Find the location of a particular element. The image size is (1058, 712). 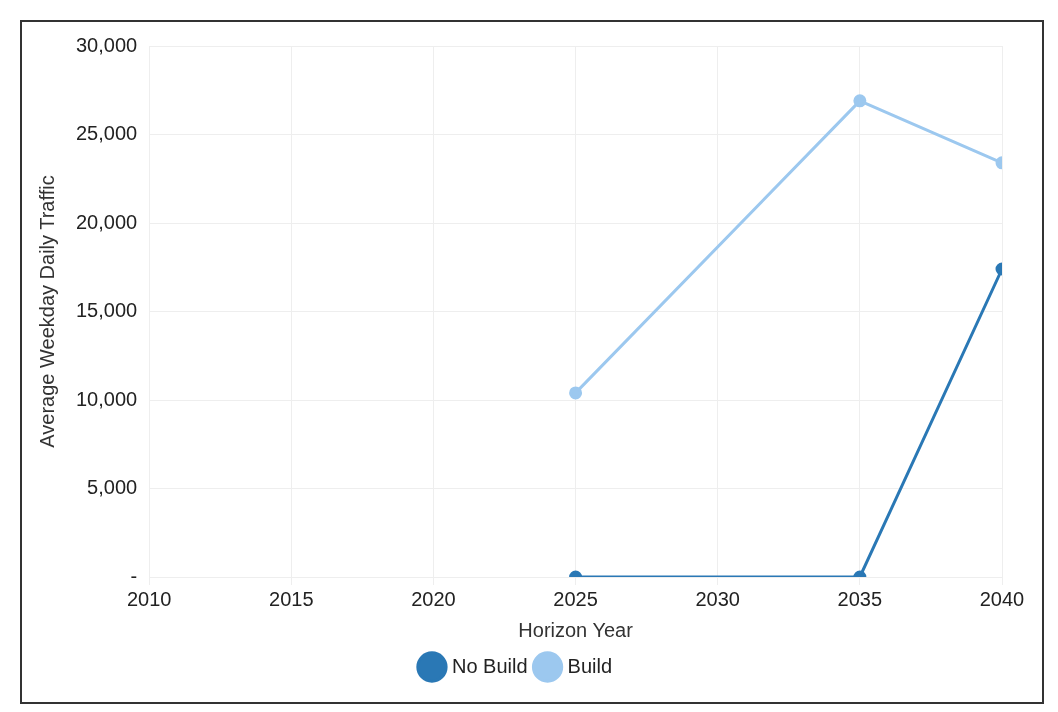

x-tick-label: 2035 is located at coordinates (860, 598).